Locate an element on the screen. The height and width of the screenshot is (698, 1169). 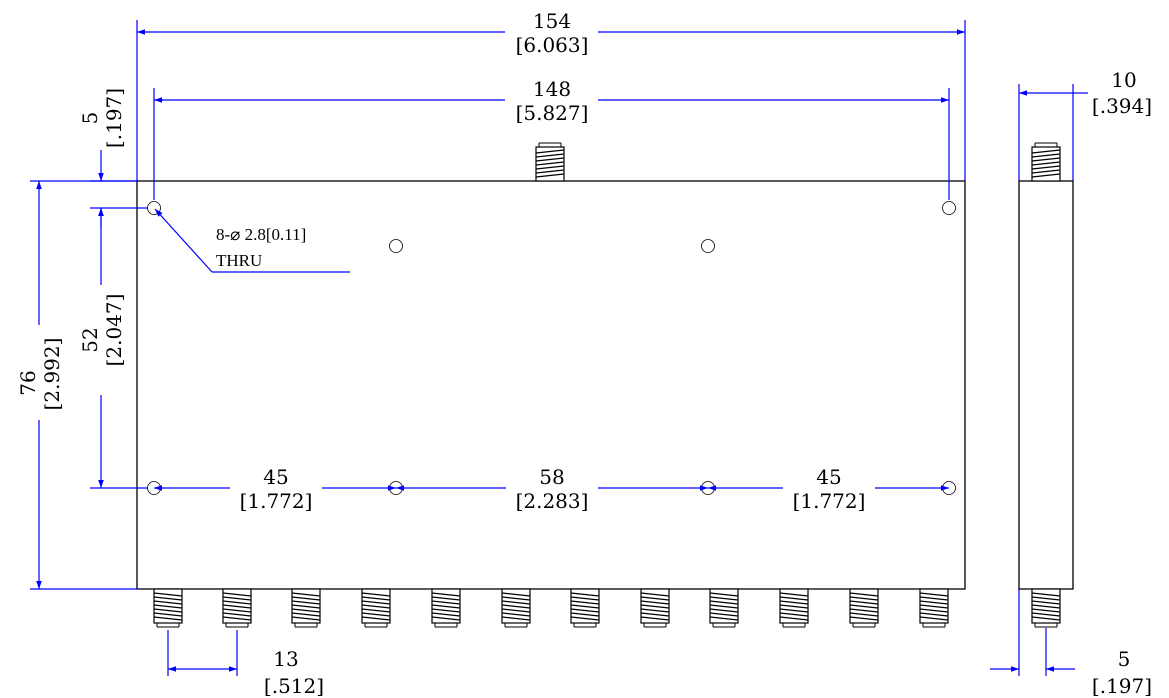
side-top-connector is located at coordinates (1046, 162).